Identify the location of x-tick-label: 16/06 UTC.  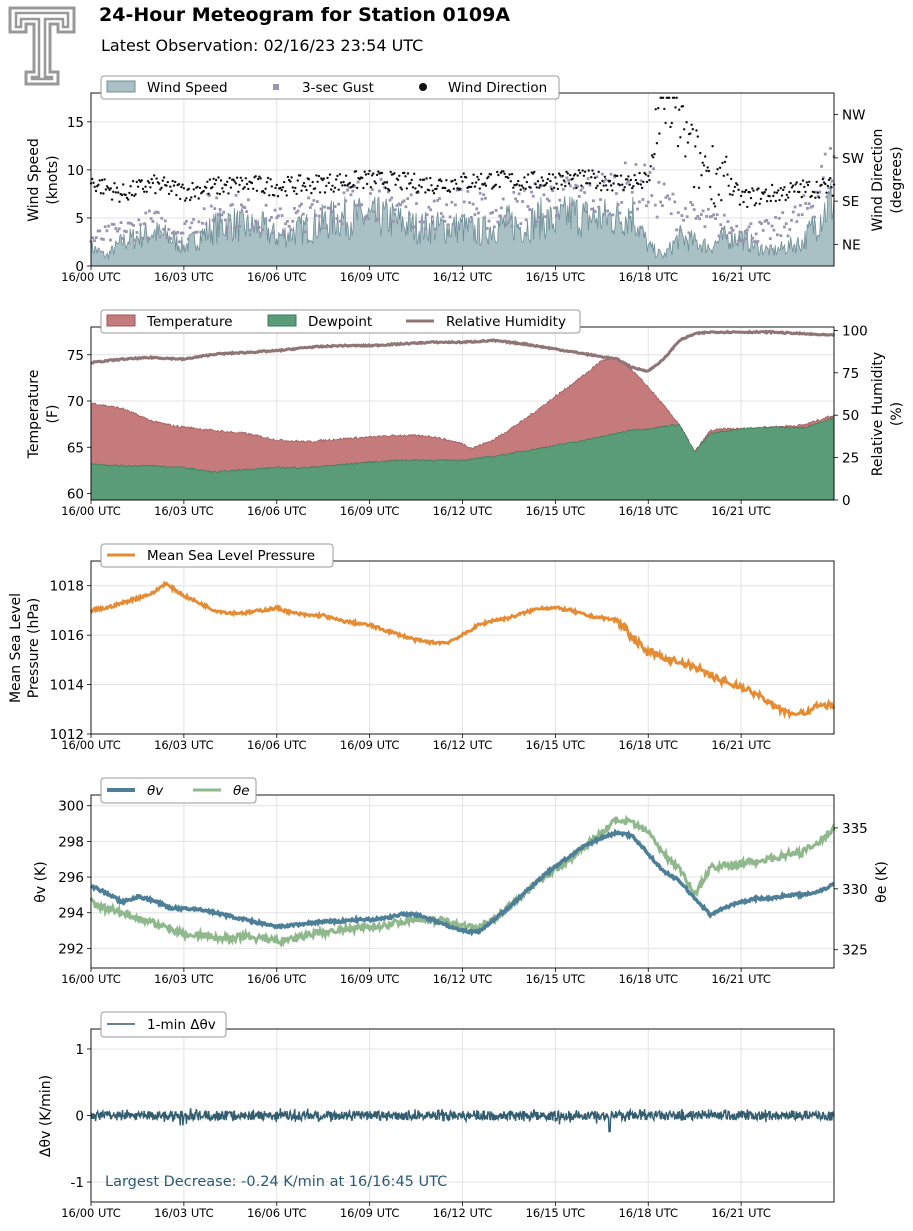
(277, 979).